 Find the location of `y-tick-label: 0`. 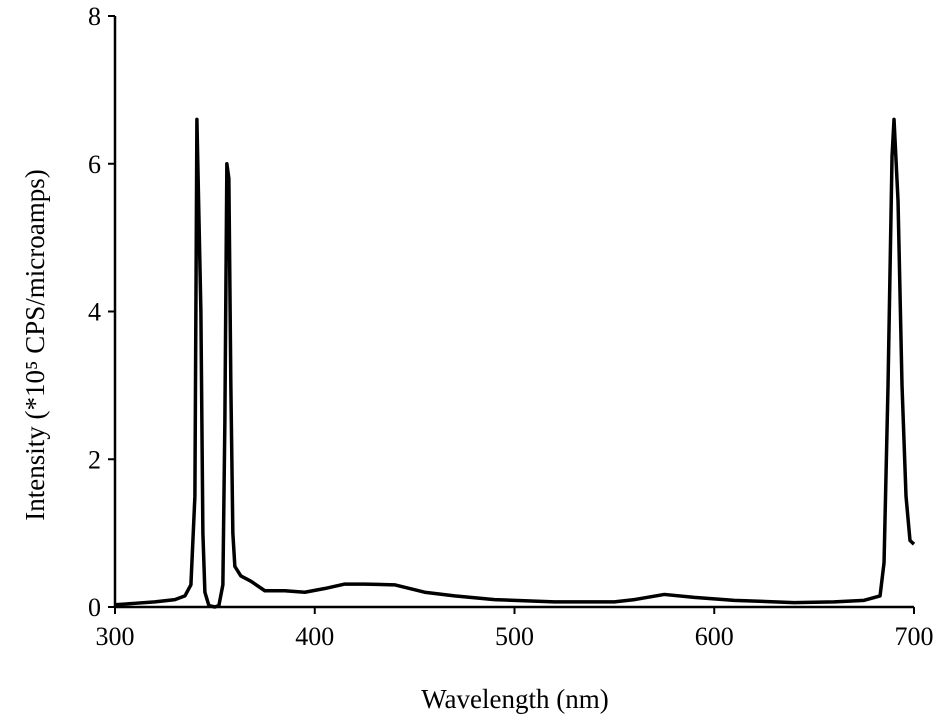

y-tick-label: 0 is located at coordinates (94, 607).